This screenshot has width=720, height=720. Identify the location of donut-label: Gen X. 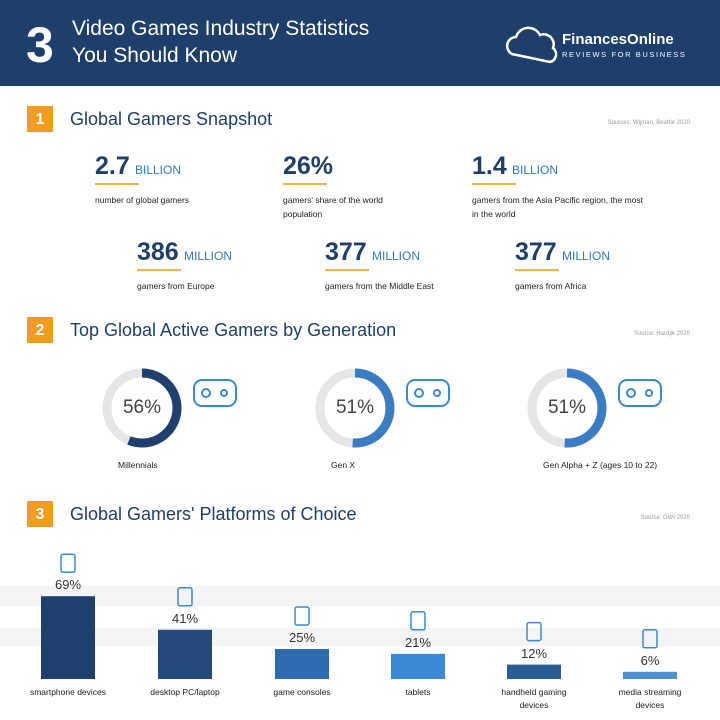
(343, 465).